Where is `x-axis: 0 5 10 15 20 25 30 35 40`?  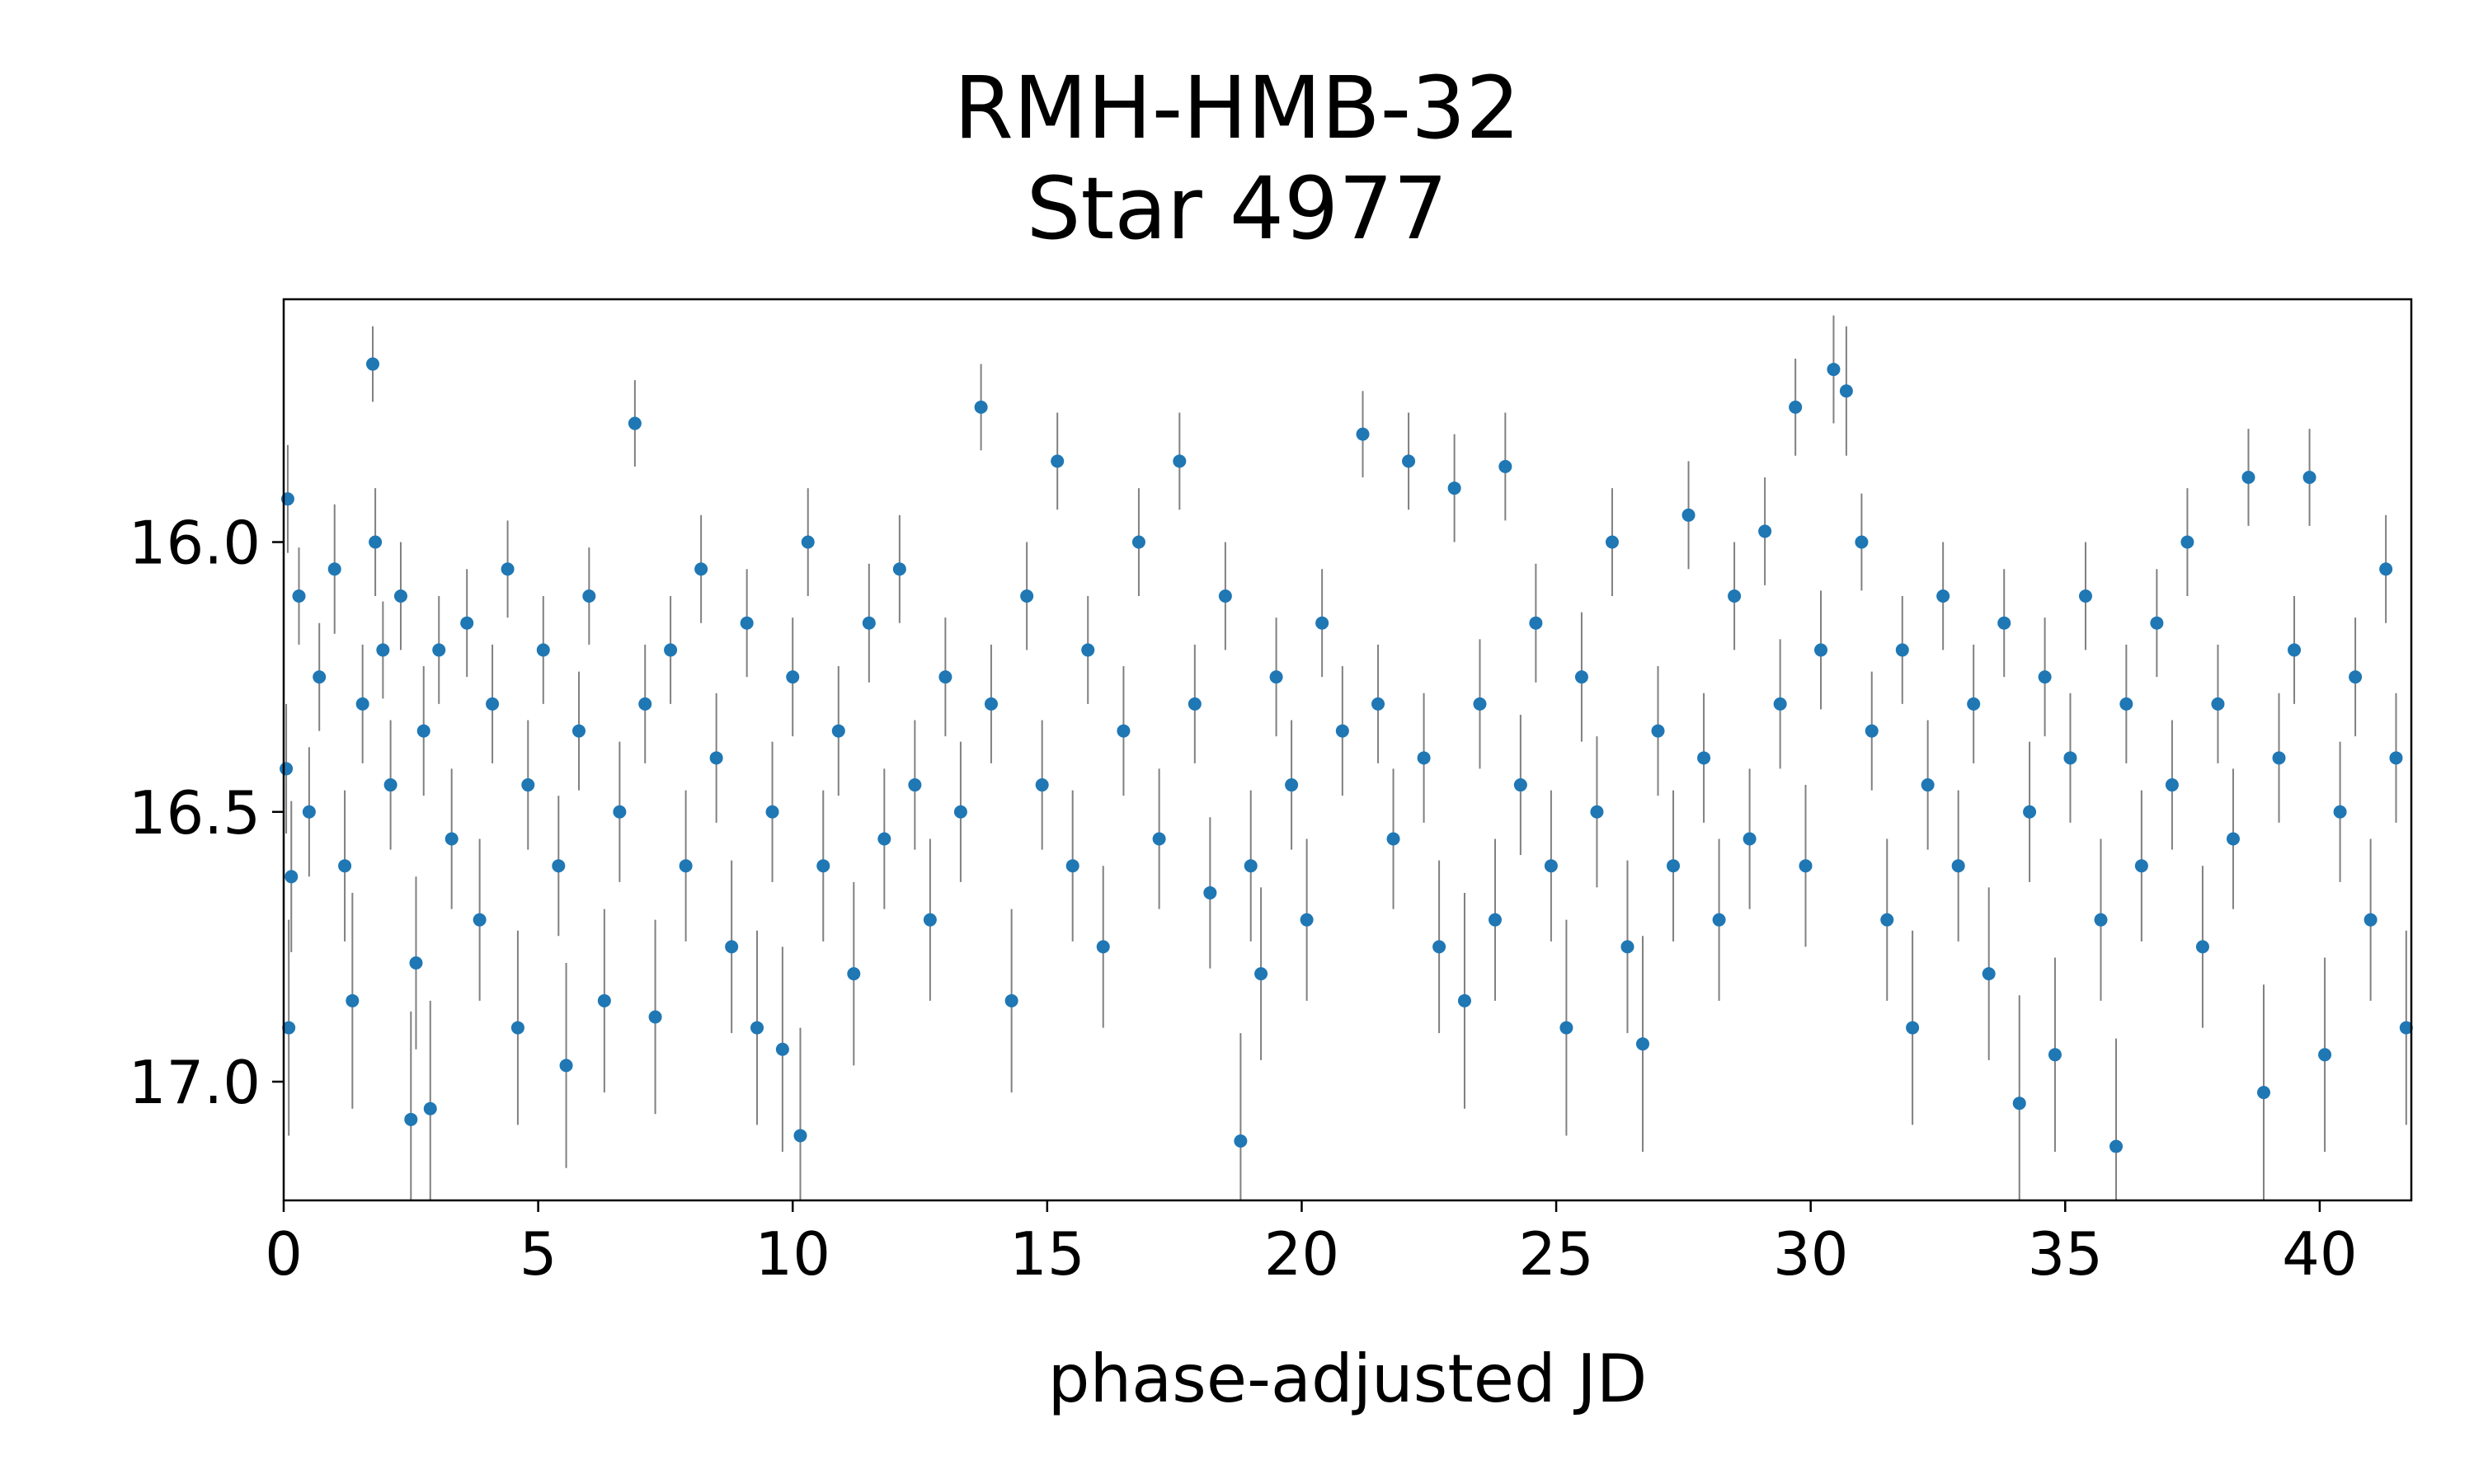 x-axis: 0 5 10 15 20 25 30 35 40 is located at coordinates (1311, 1244).